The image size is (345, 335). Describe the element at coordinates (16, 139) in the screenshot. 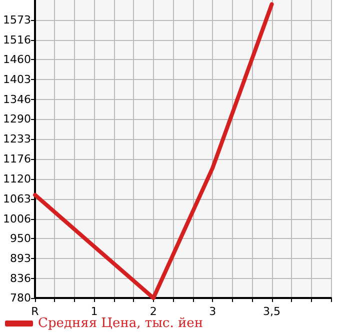

I see `y-tick-label: 1233` at that location.